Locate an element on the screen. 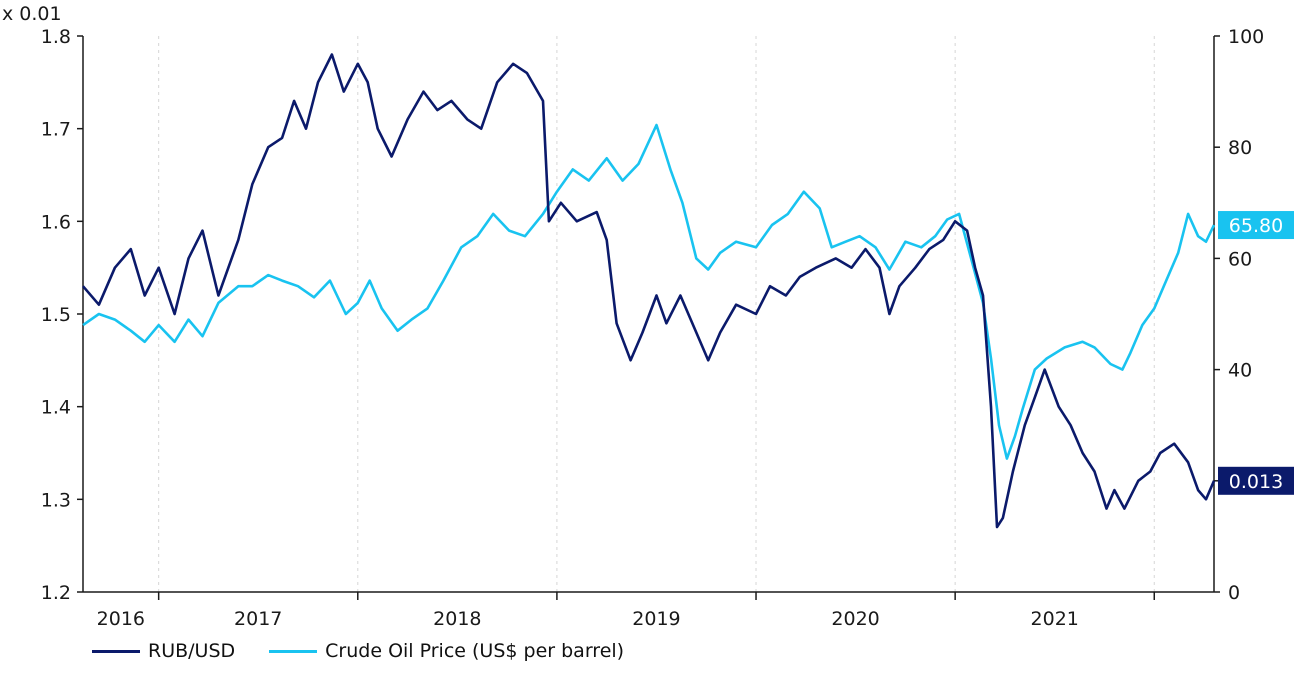 The image size is (1296, 674). legend-swatch-crude-oil is located at coordinates (293, 651).